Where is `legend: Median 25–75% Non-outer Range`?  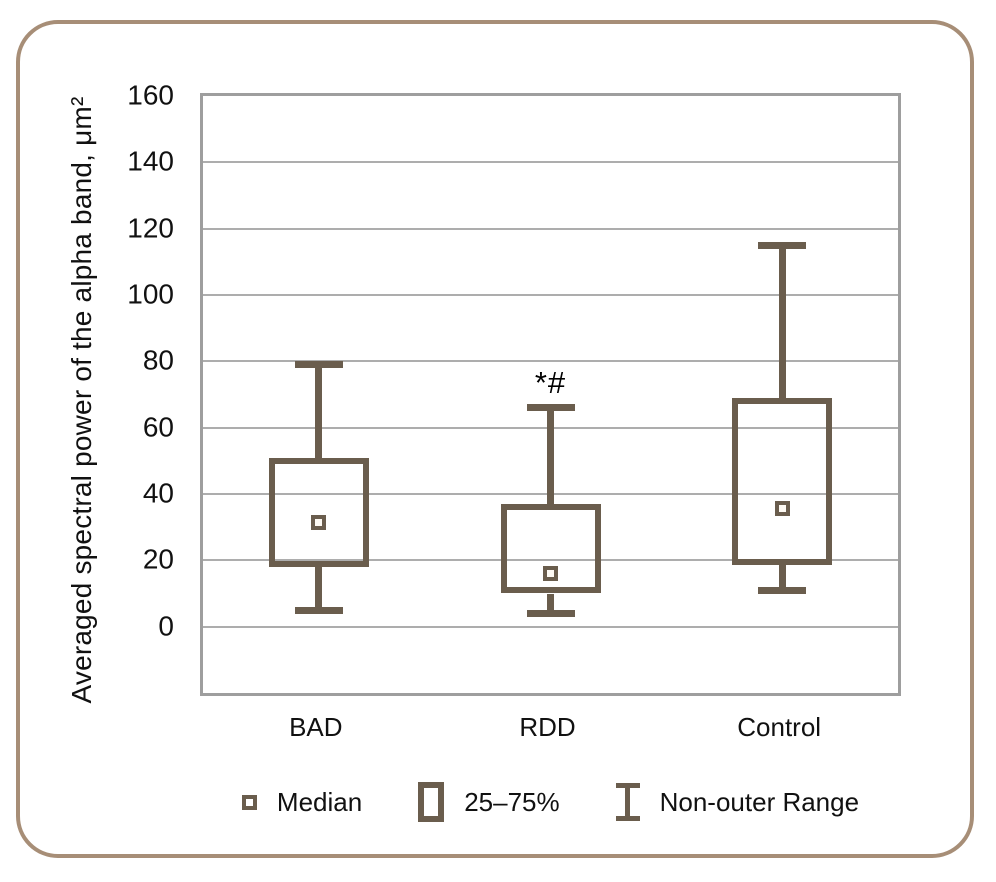
legend: Median 25–75% Non-outer Range is located at coordinates (550, 802).